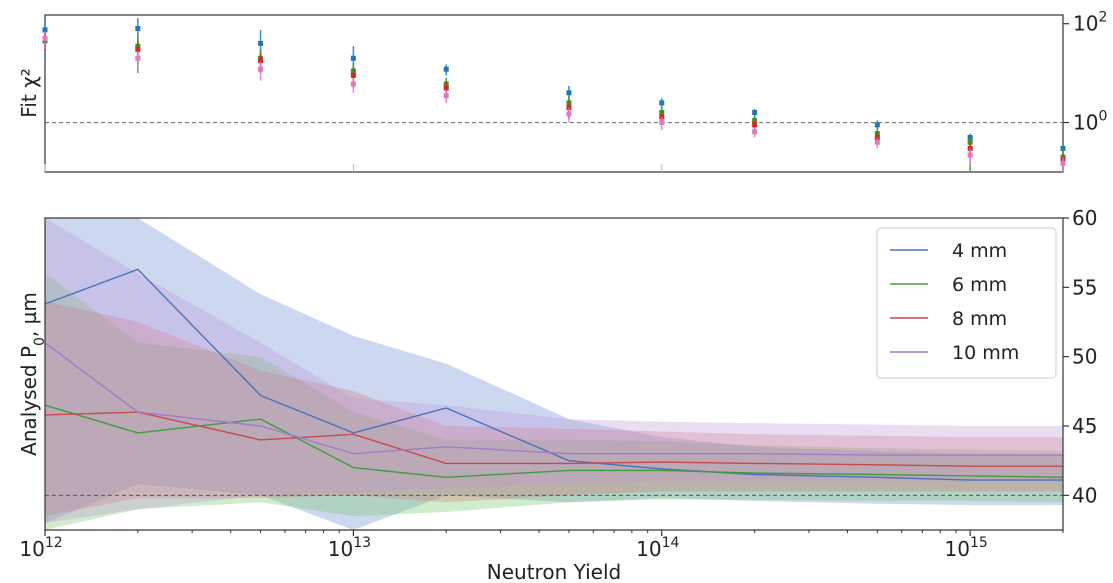 This screenshot has height=583, width=1113. I want to click on legend: 4 mm 6 mm 8 mm 10 mm, so click(966, 303).